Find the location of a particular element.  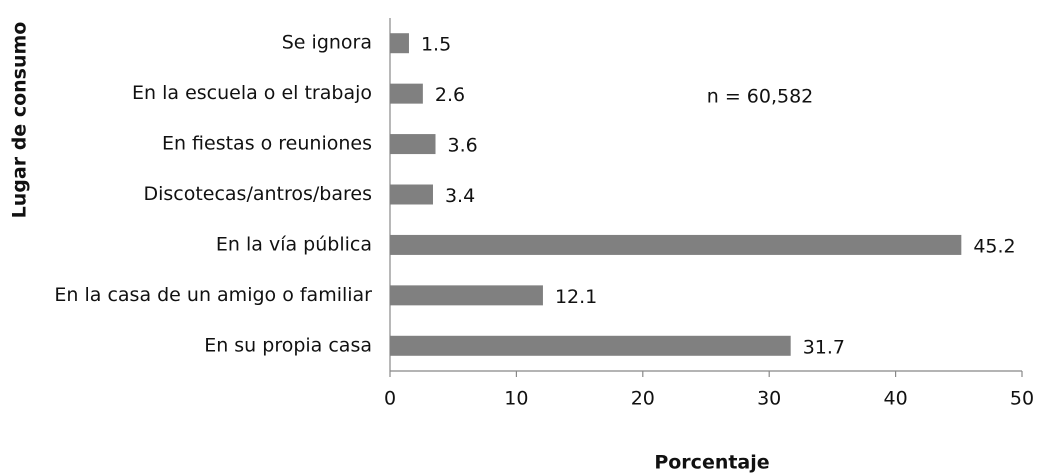

data-label: 31.7 is located at coordinates (824, 347).